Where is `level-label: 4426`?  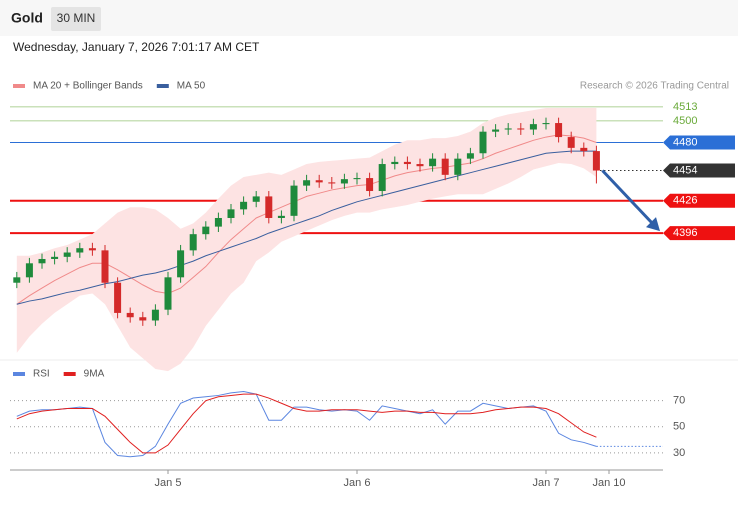 level-label: 4426 is located at coordinates (685, 201).